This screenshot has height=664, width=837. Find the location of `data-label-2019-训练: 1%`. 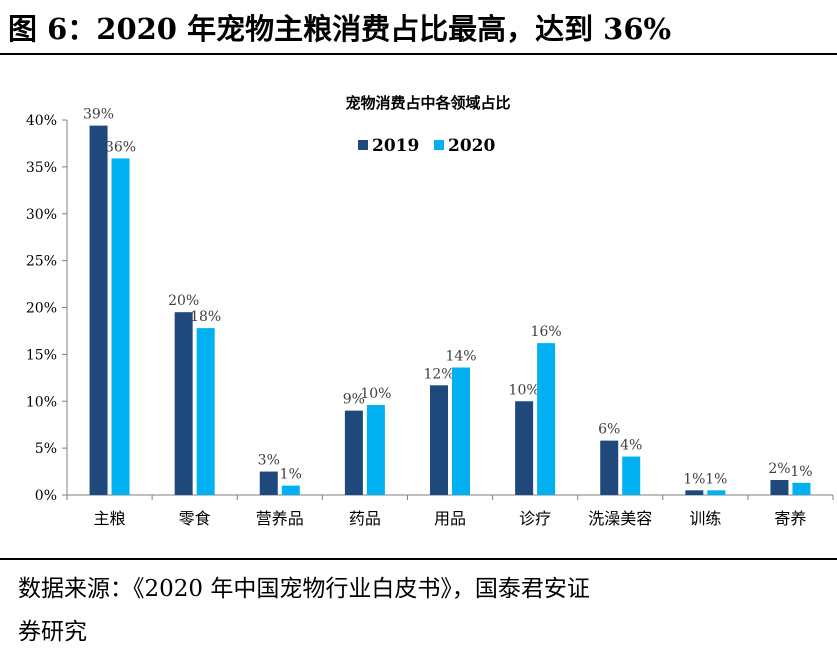

data-label-2019-训练: 1% is located at coordinates (694, 479).